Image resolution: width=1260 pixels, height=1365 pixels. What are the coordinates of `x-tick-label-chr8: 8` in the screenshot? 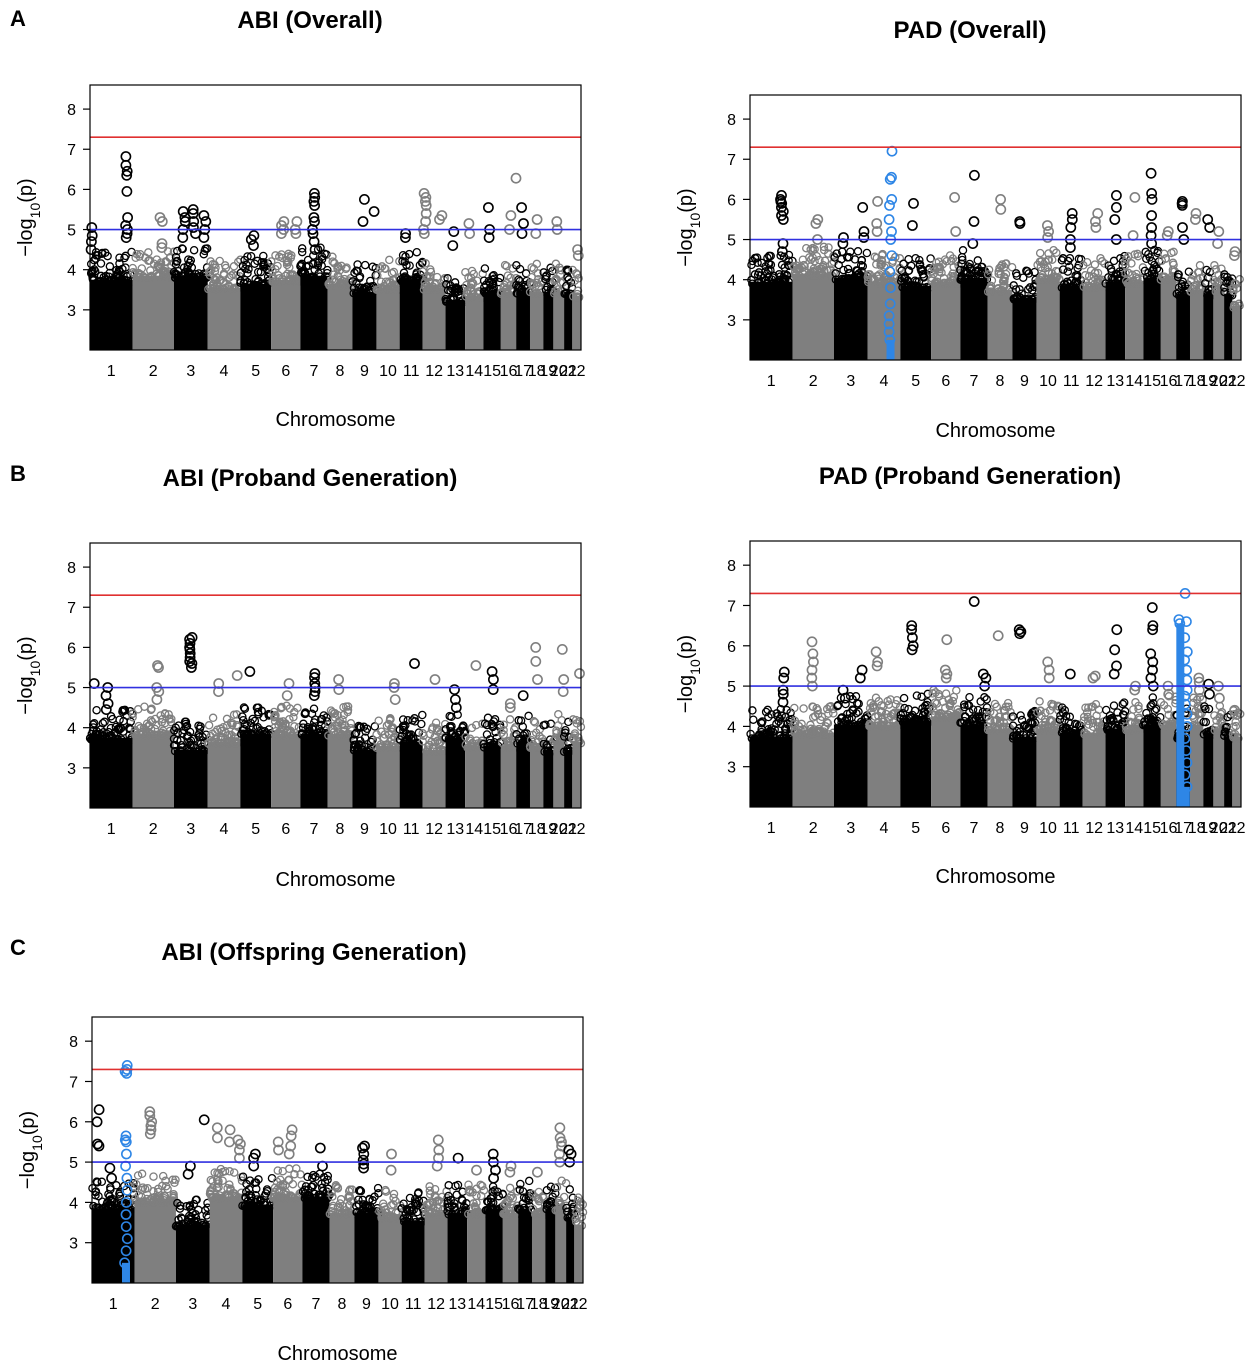 It's located at (339, 371).